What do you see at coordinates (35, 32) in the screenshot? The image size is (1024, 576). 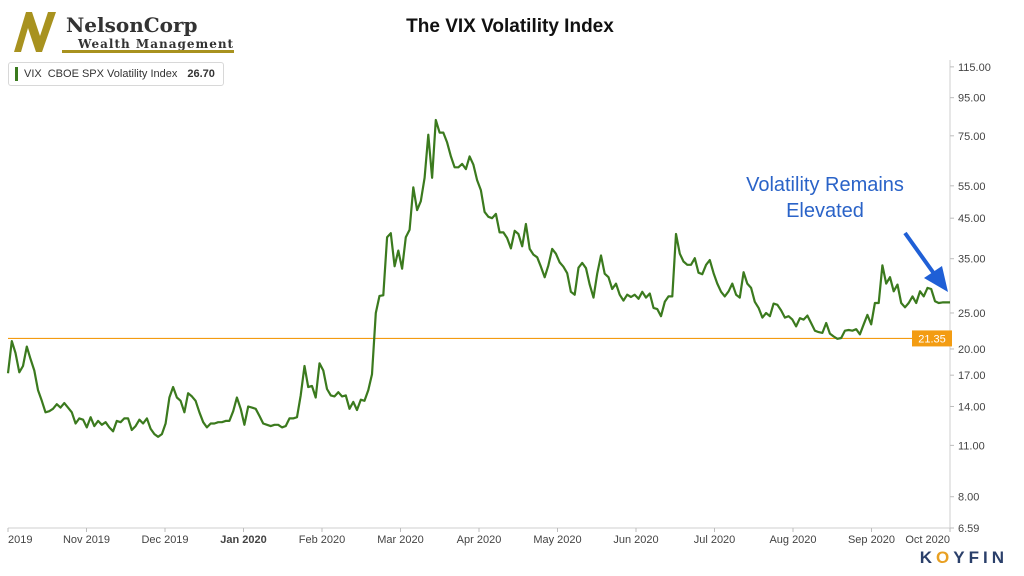 I see `logo-n-mark` at bounding box center [35, 32].